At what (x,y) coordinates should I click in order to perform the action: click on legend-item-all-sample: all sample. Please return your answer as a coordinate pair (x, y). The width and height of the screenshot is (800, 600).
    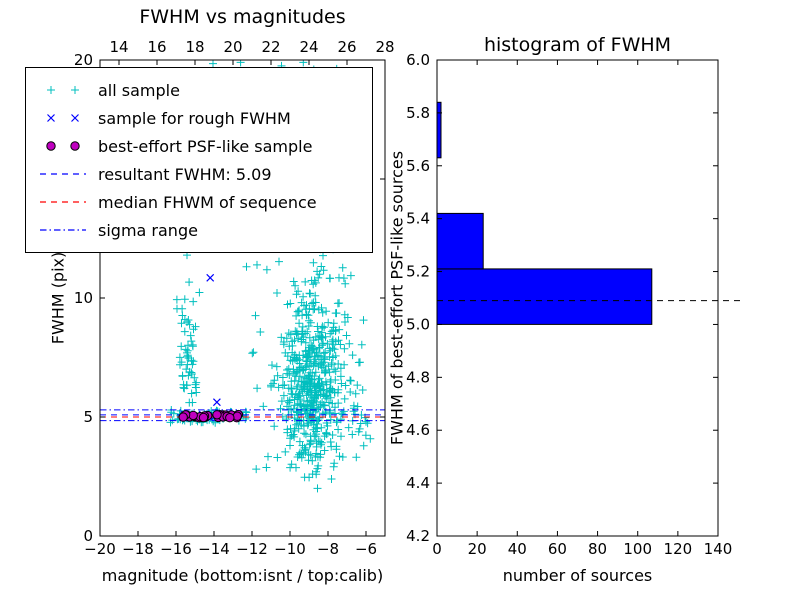
    Looking at the image, I should click on (199, 90).